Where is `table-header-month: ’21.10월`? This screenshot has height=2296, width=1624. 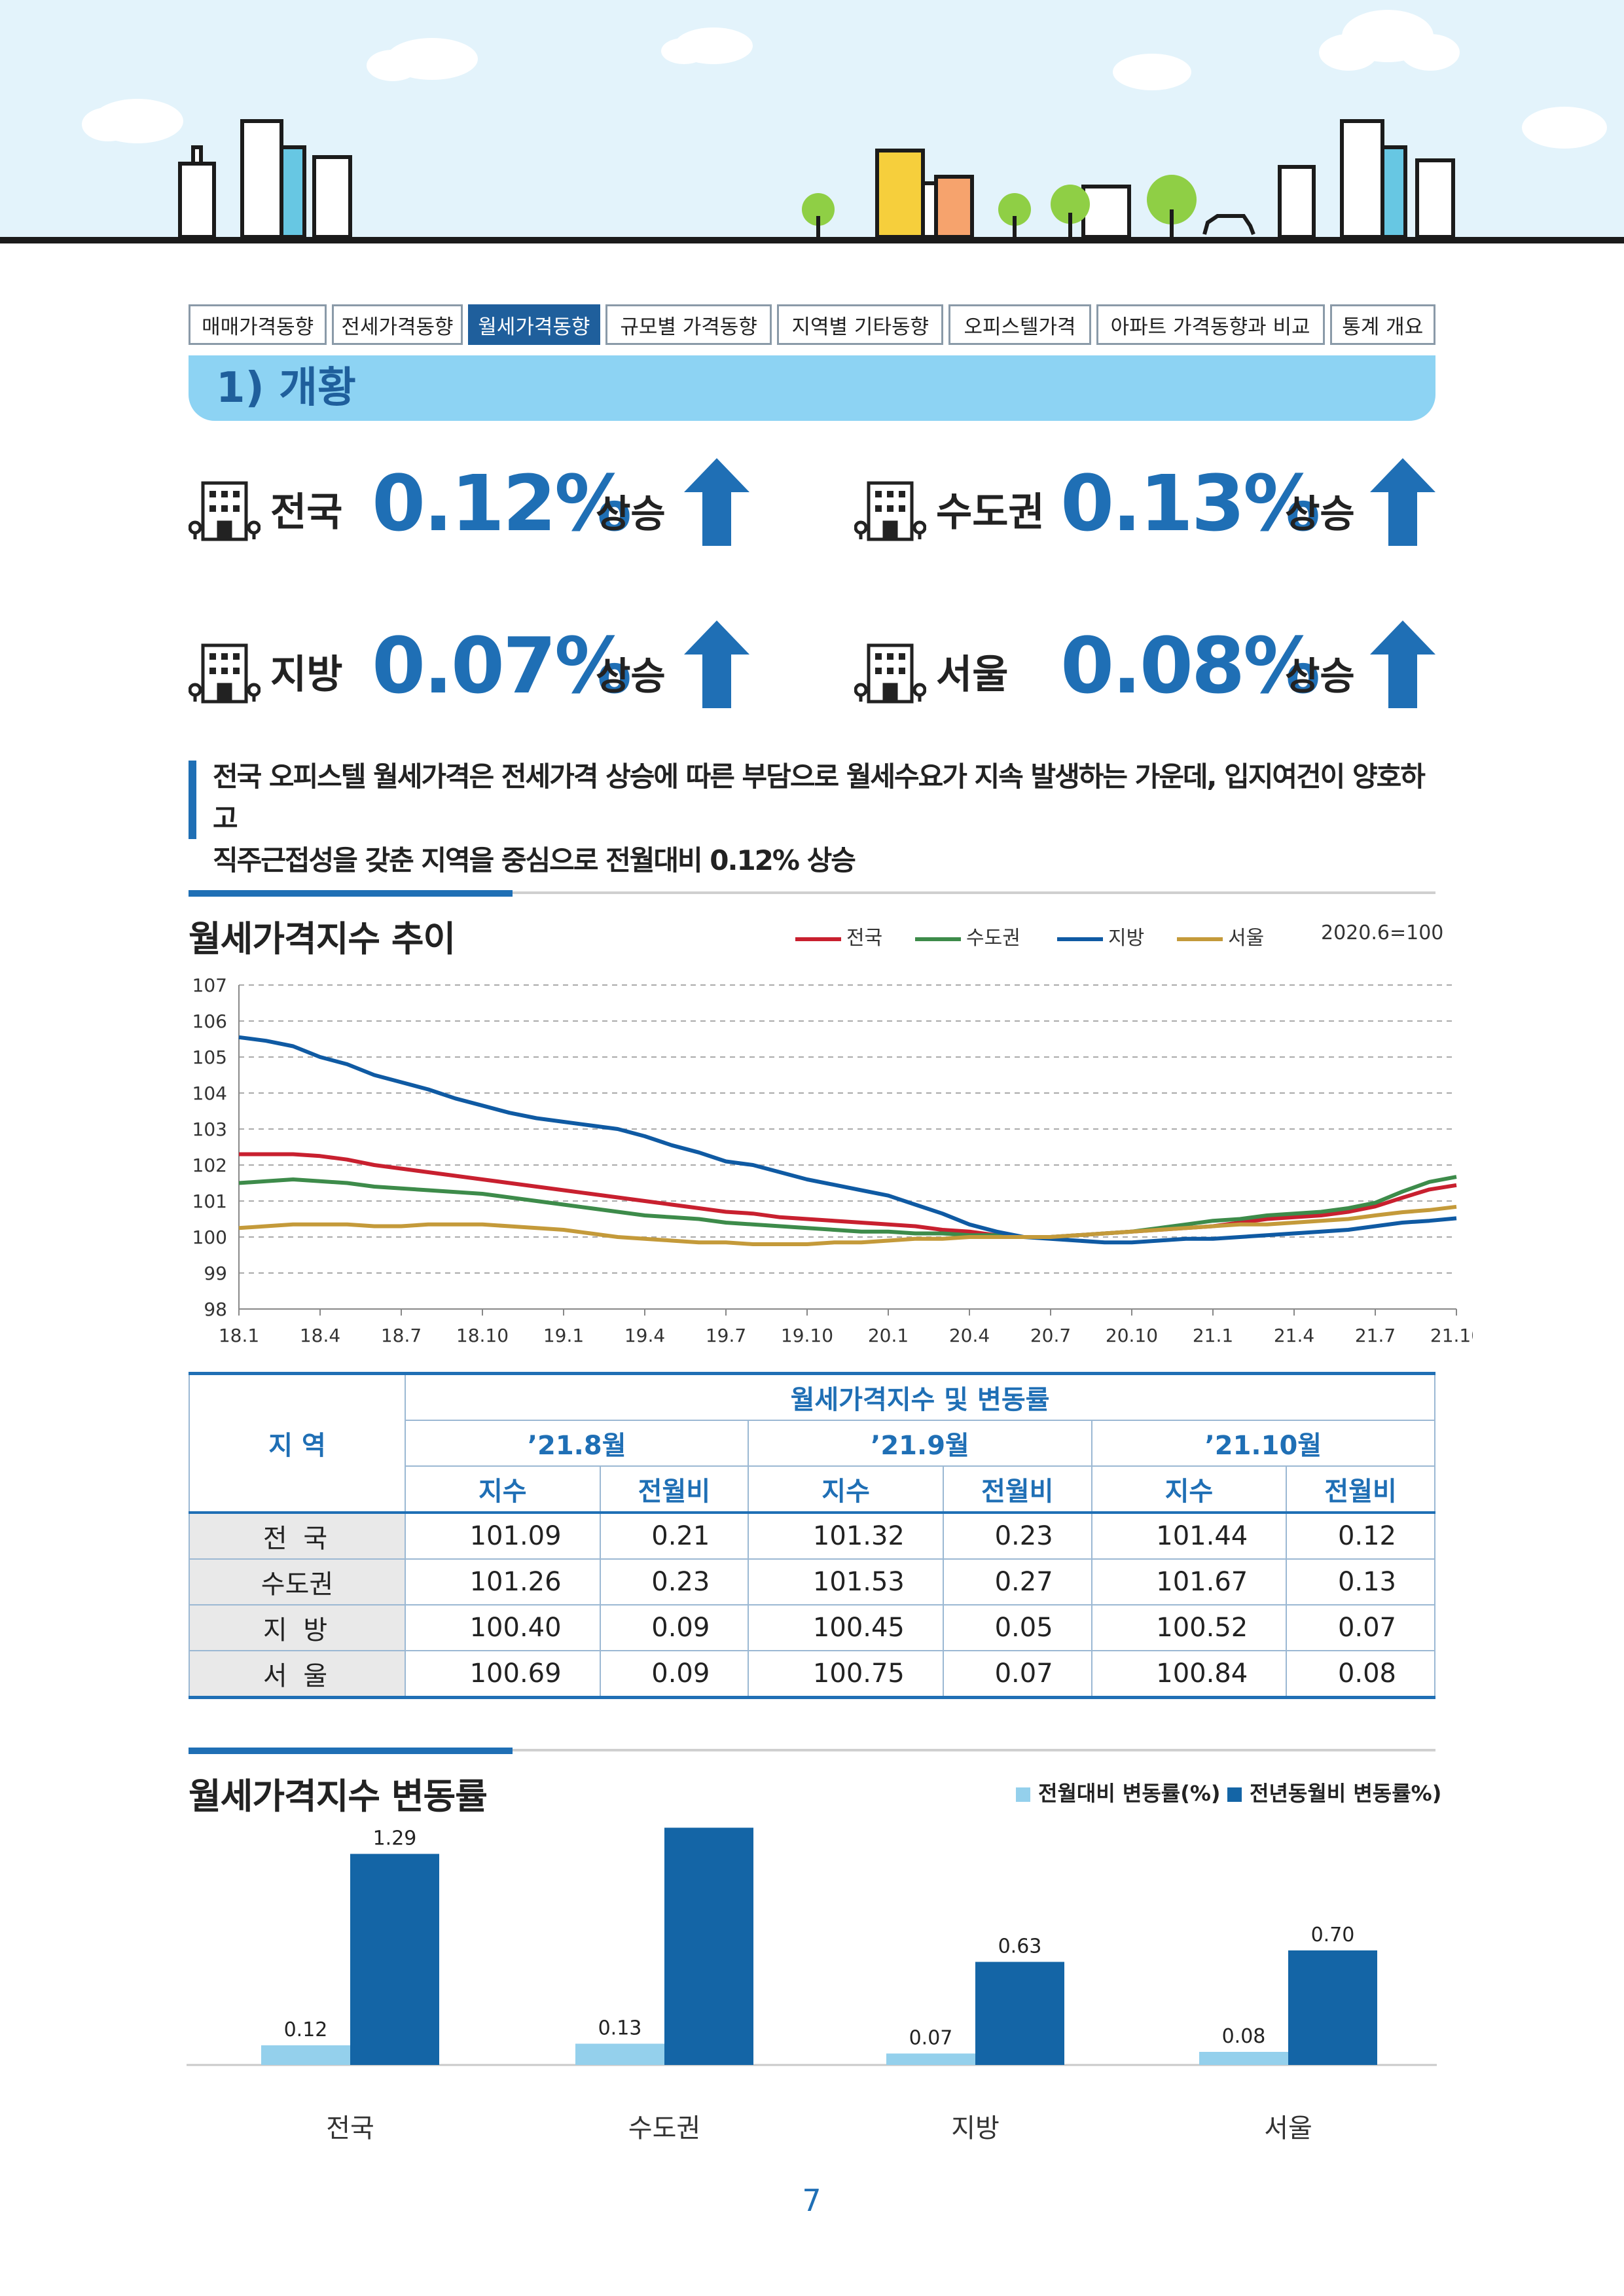 table-header-month: ’21.10월 is located at coordinates (1263, 1443).